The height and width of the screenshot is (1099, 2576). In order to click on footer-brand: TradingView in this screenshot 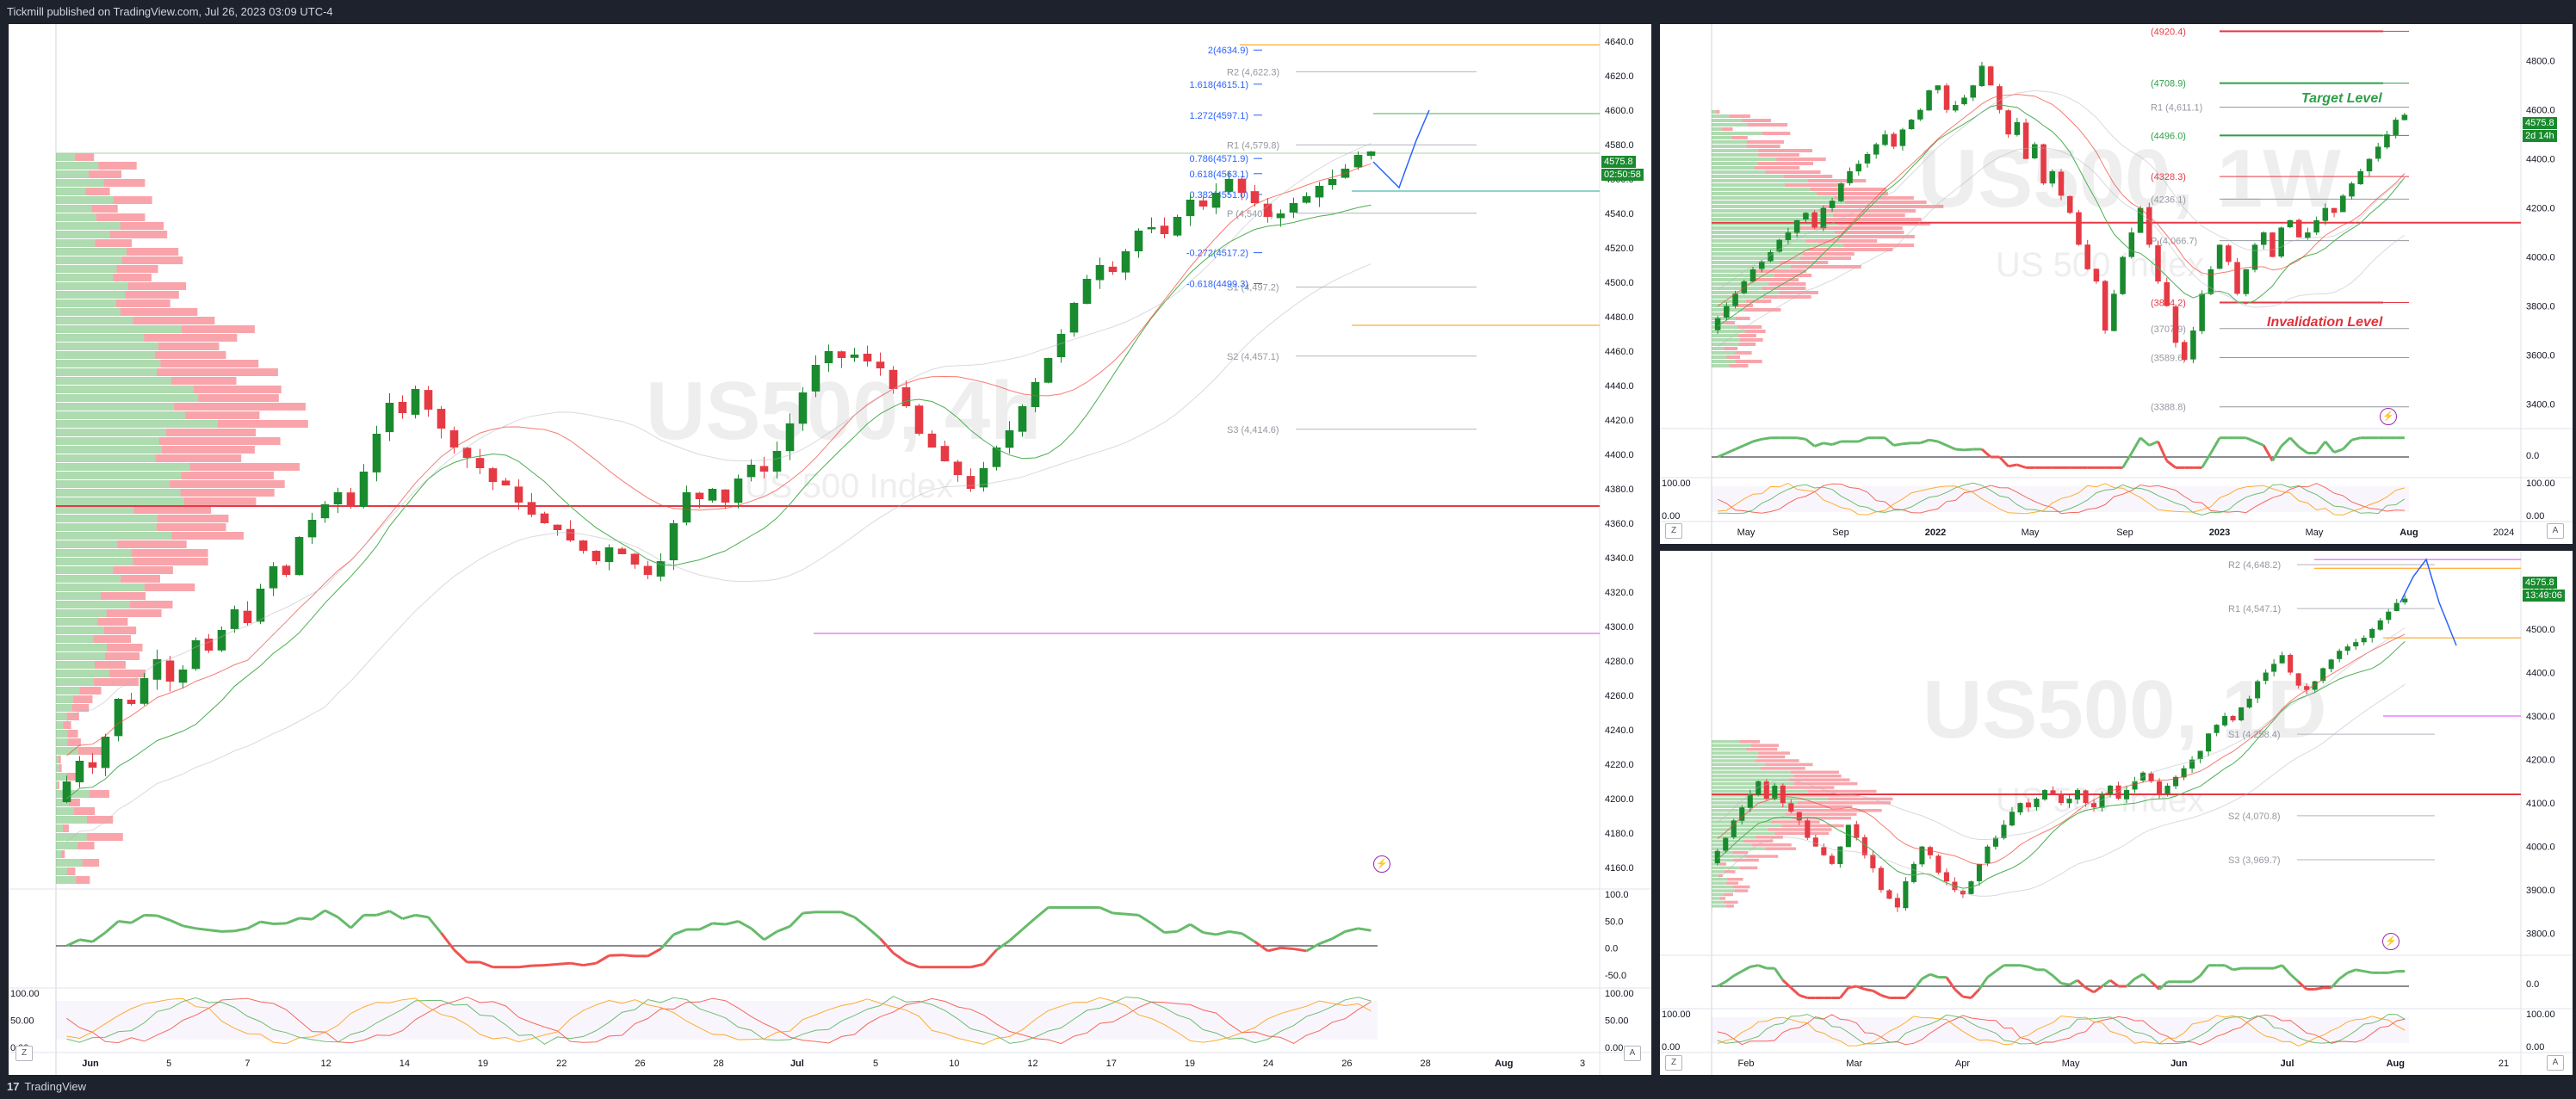, I will do `click(55, 1086)`.